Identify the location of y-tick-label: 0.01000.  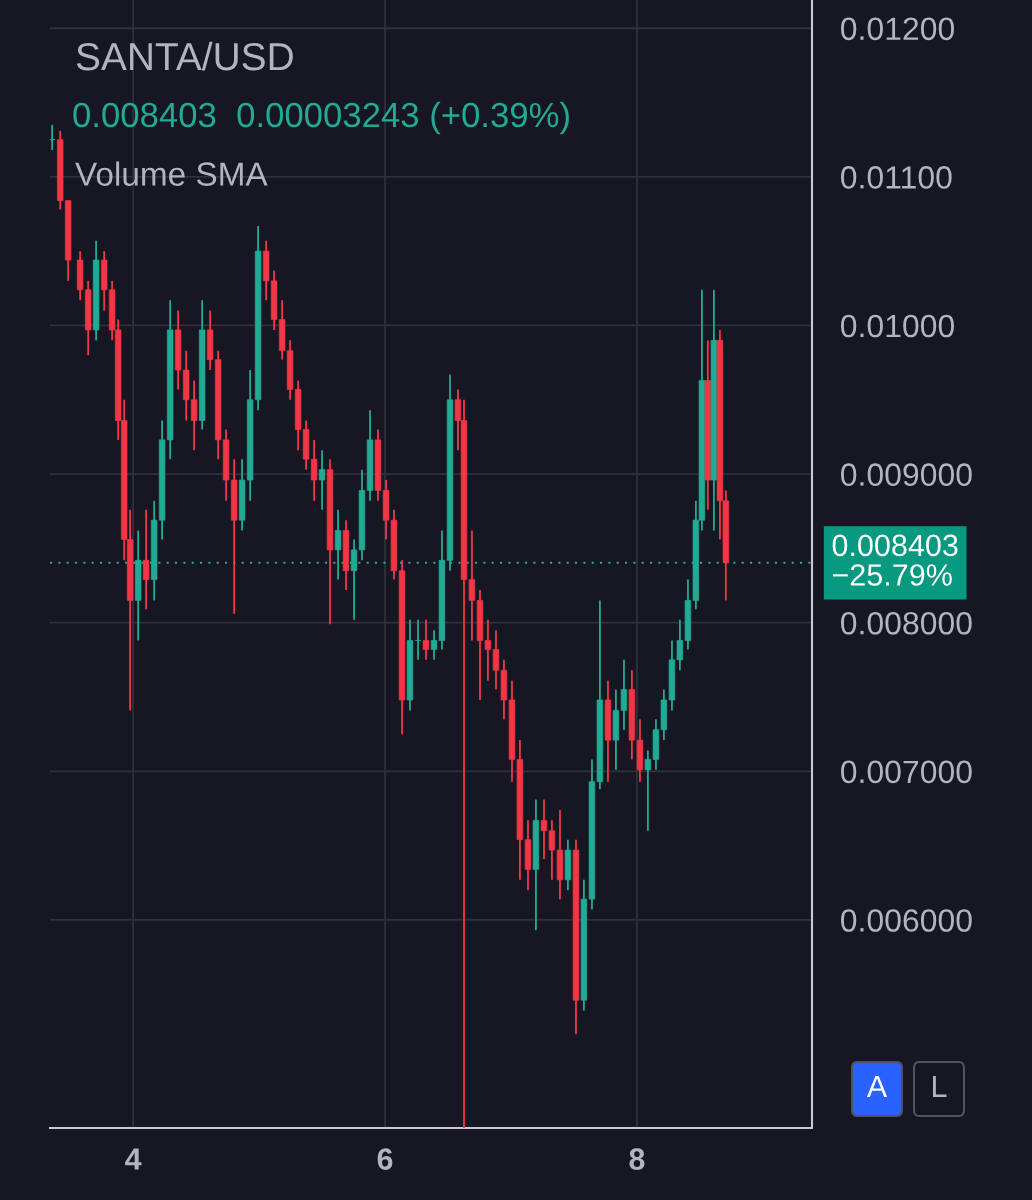
(897, 326).